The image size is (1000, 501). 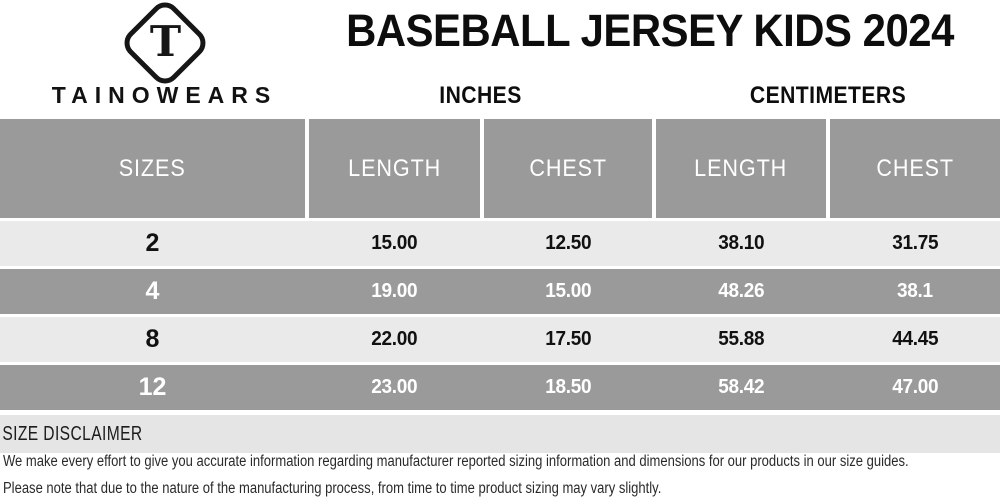 What do you see at coordinates (500, 339) in the screenshot?
I see `table-row-size-8: 8 22.00 17.50 55.88 44.45` at bounding box center [500, 339].